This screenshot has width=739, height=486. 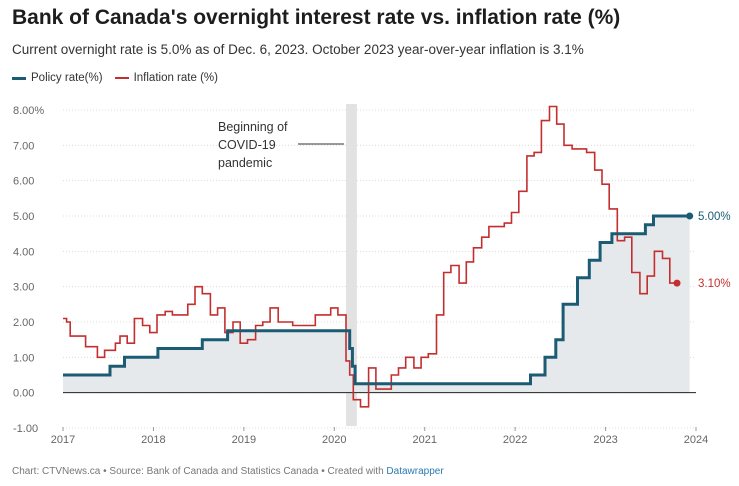 I want to click on x-tick-label: 2017, so click(x=63, y=440).